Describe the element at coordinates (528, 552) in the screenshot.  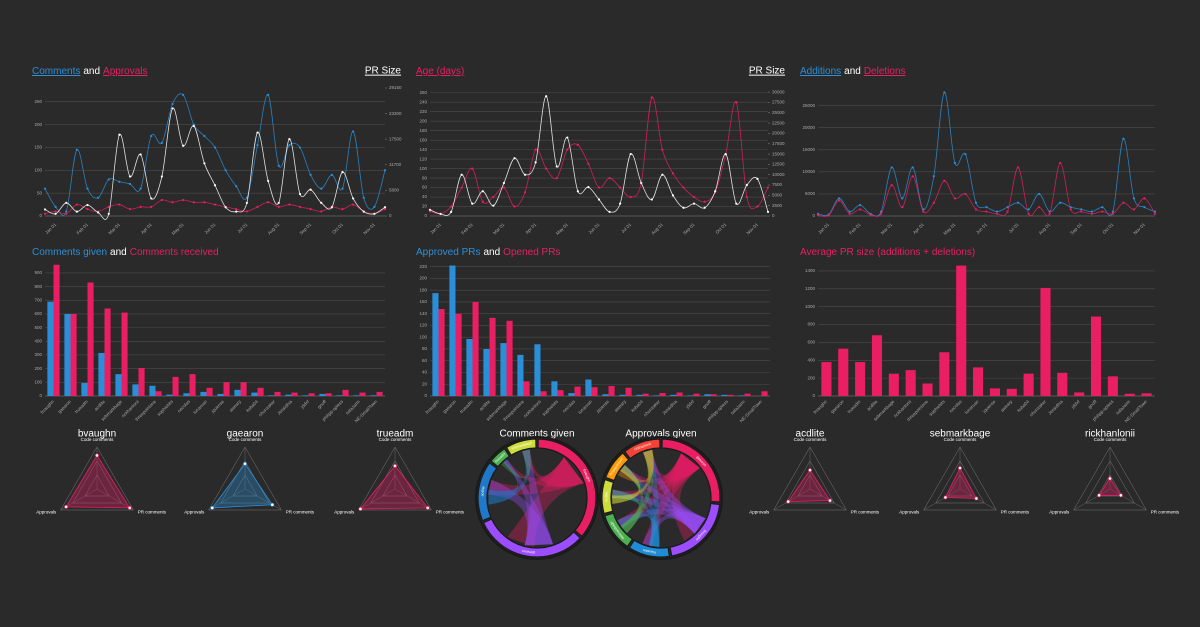
I see `chord-label: gaearon` at that location.